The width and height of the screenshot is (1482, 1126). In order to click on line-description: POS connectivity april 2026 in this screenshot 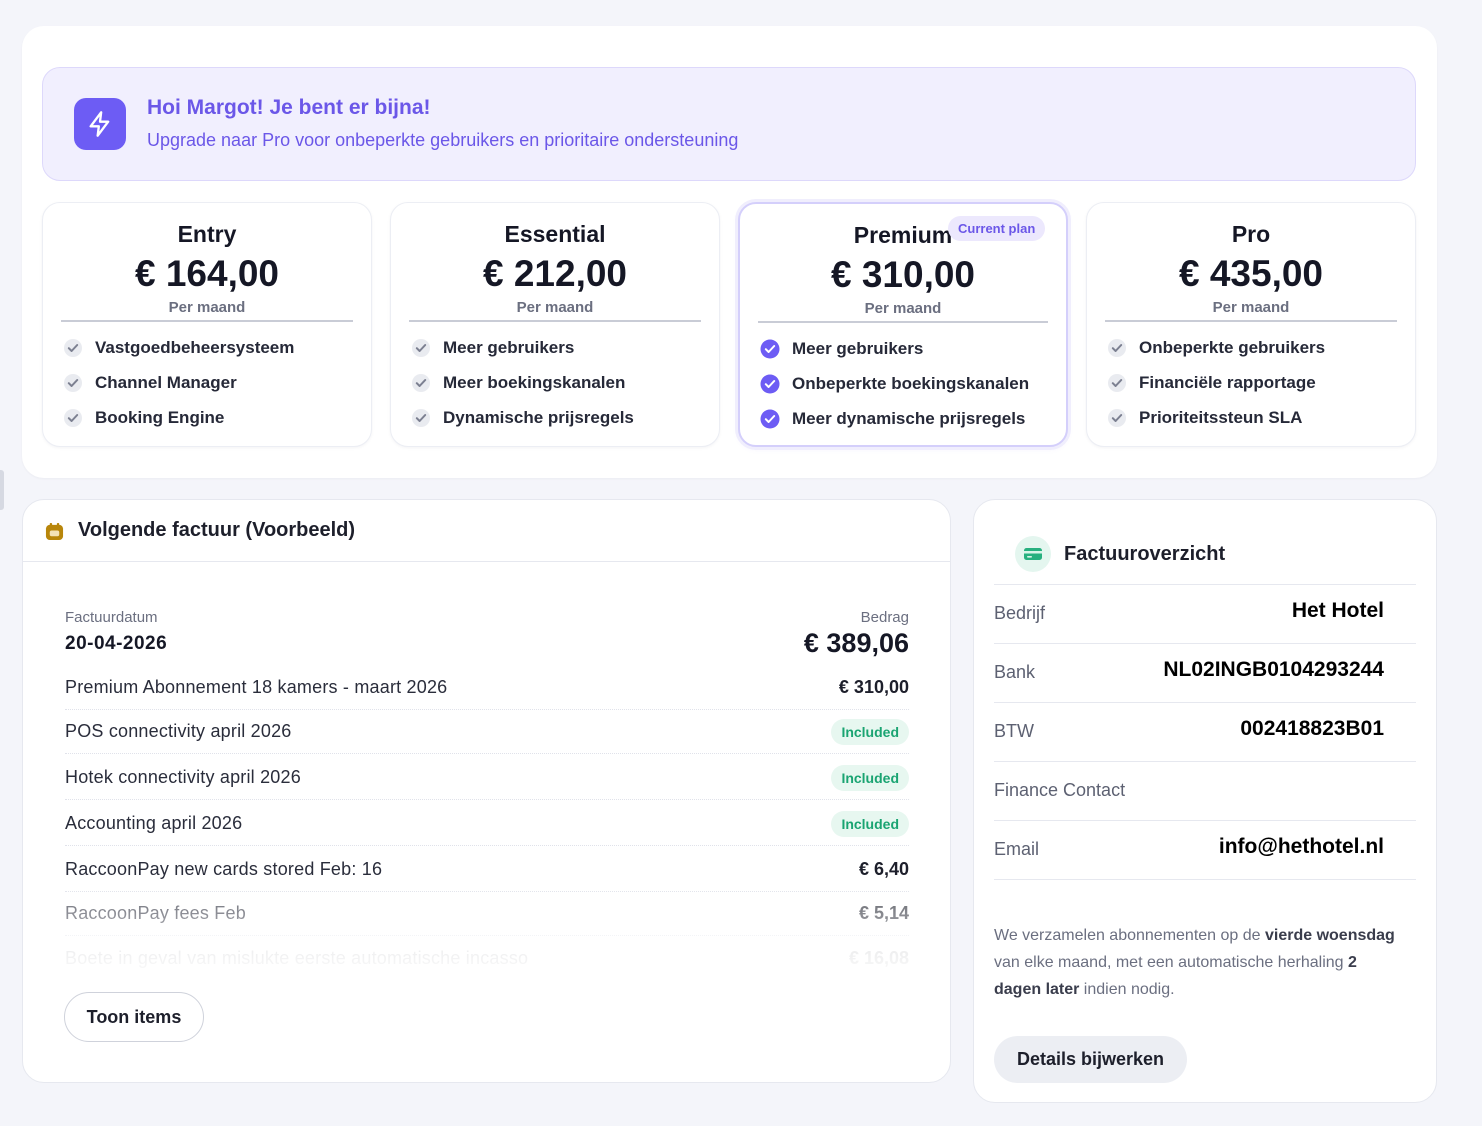, I will do `click(178, 731)`.